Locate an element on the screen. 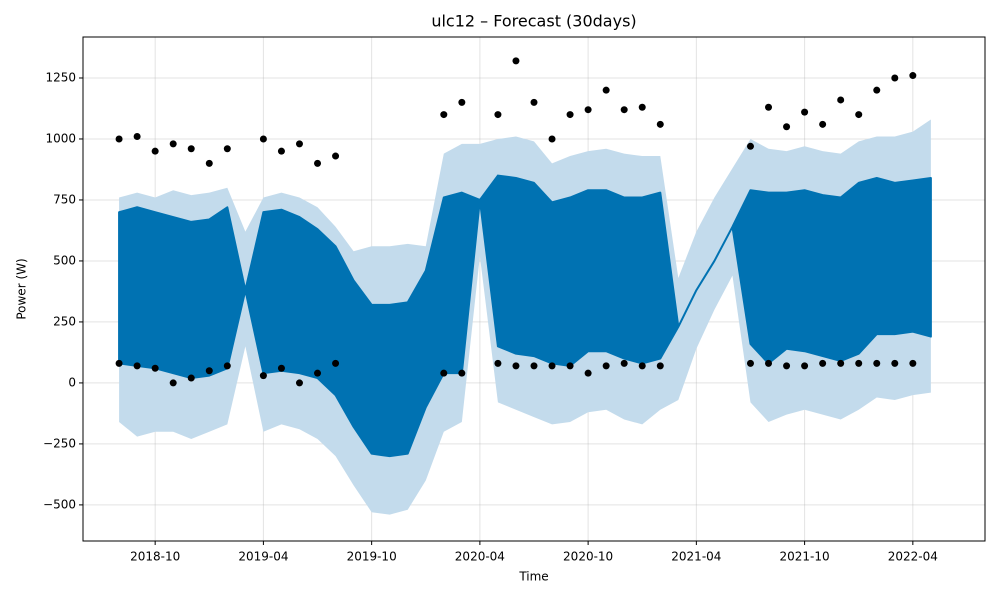  x-tick-label: 2020-04 is located at coordinates (480, 557).